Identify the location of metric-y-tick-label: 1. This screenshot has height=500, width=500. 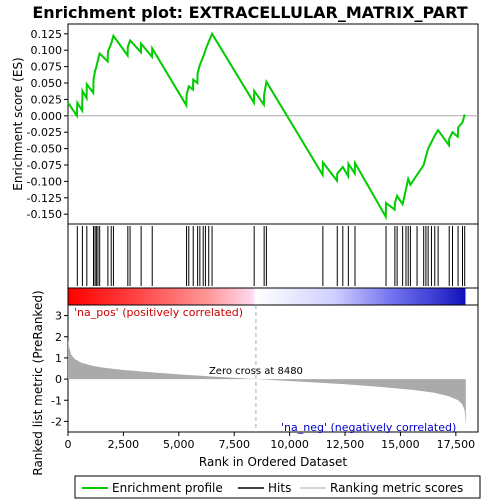
(58, 358).